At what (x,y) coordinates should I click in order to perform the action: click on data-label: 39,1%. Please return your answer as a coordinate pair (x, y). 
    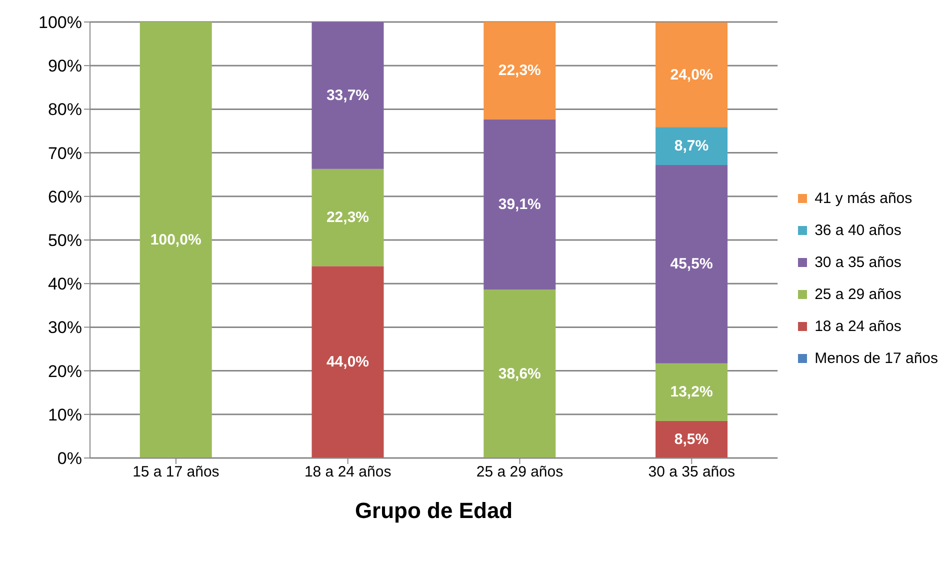
    Looking at the image, I should click on (519, 204).